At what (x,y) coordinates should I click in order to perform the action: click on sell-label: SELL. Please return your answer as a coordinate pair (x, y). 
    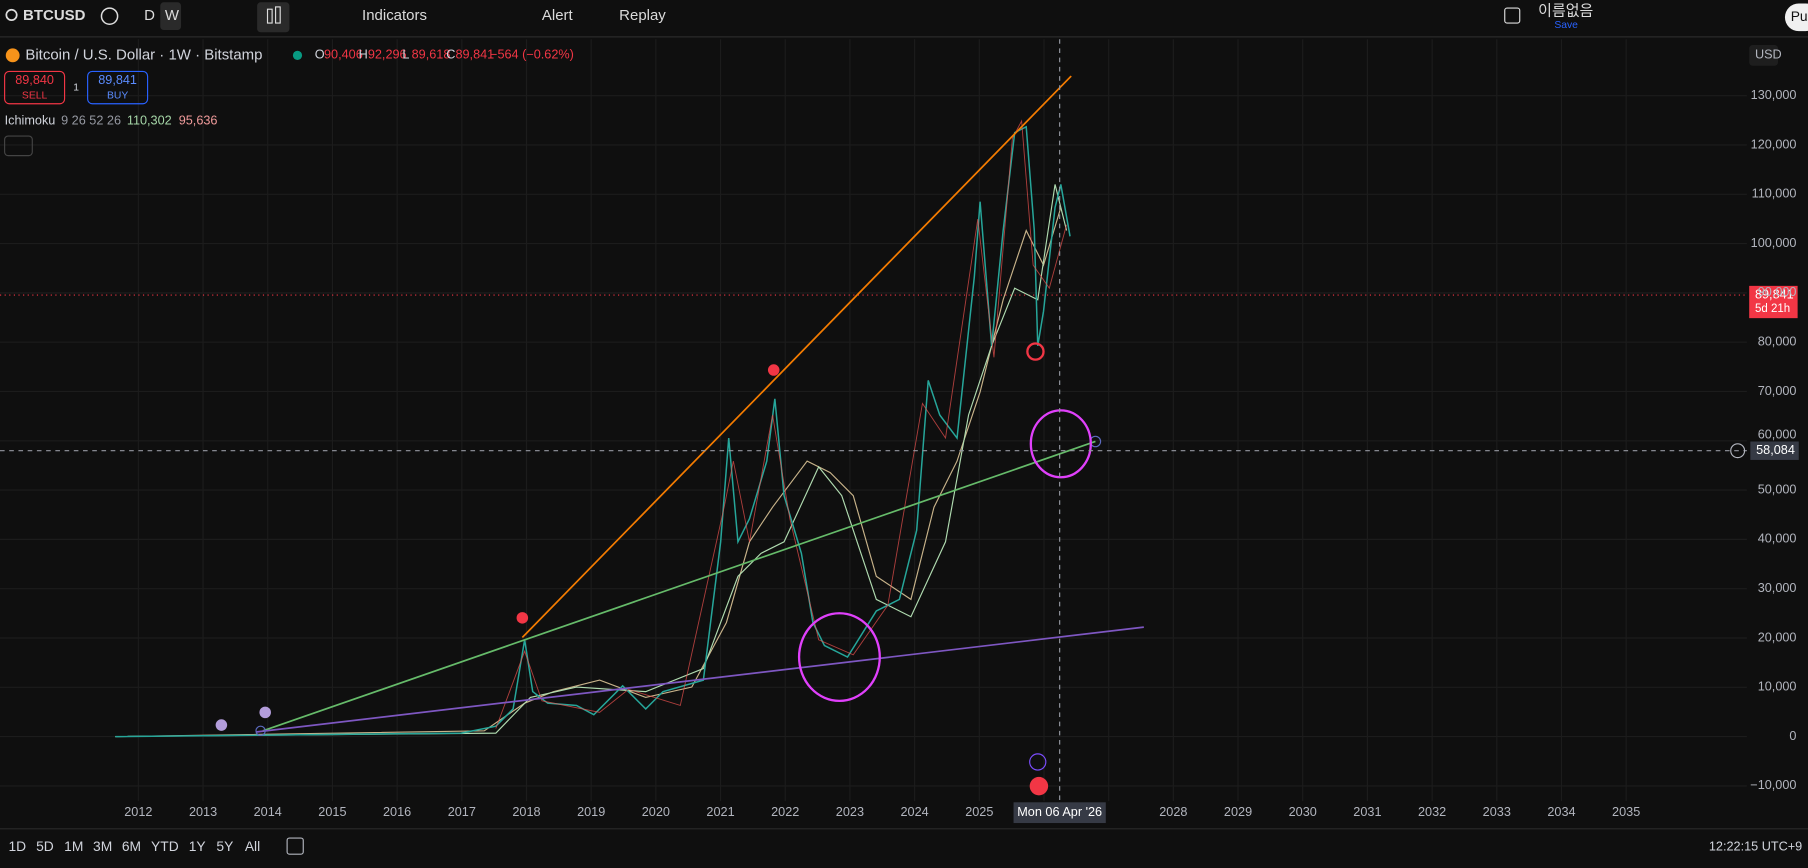
    Looking at the image, I should click on (35, 95).